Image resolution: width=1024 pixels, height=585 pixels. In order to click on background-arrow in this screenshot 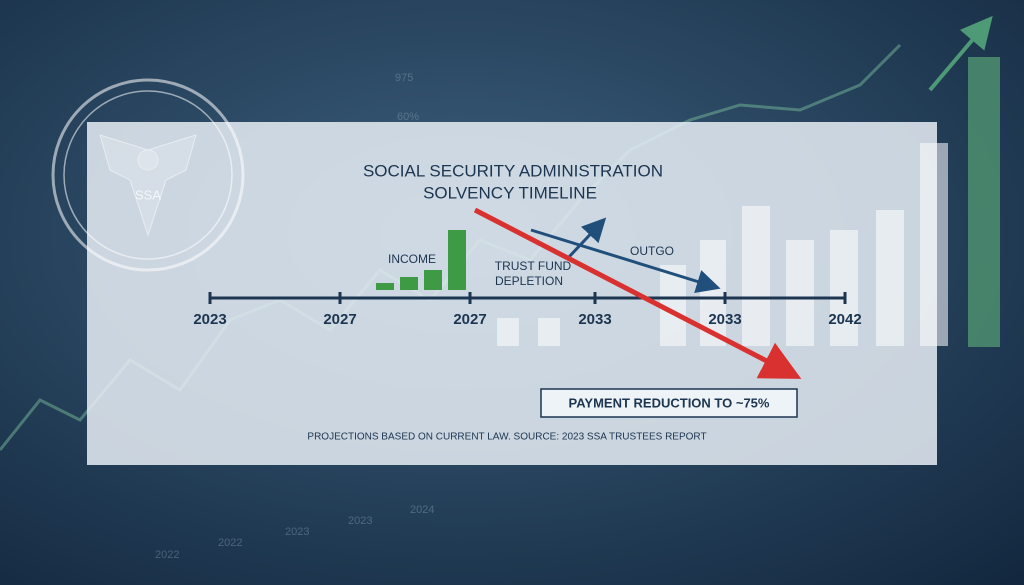, I will do `click(960, 53)`.